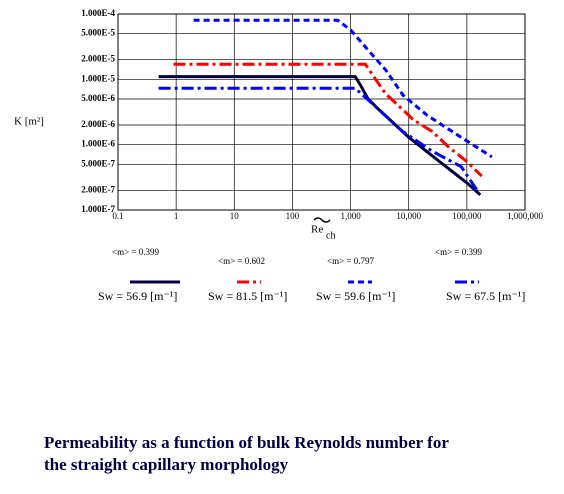 The image size is (564, 494). I want to click on x-tick-label: 1,000,000, so click(525, 216).